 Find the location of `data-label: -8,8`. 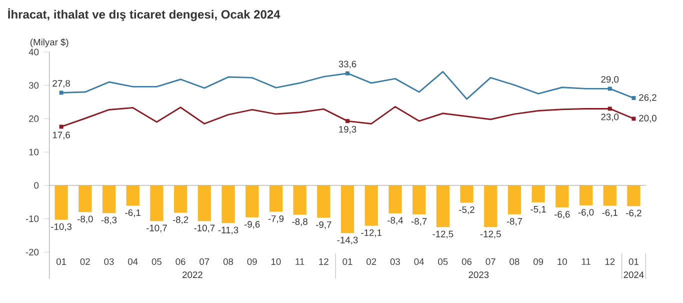

data-label: -8,8 is located at coordinates (300, 222).